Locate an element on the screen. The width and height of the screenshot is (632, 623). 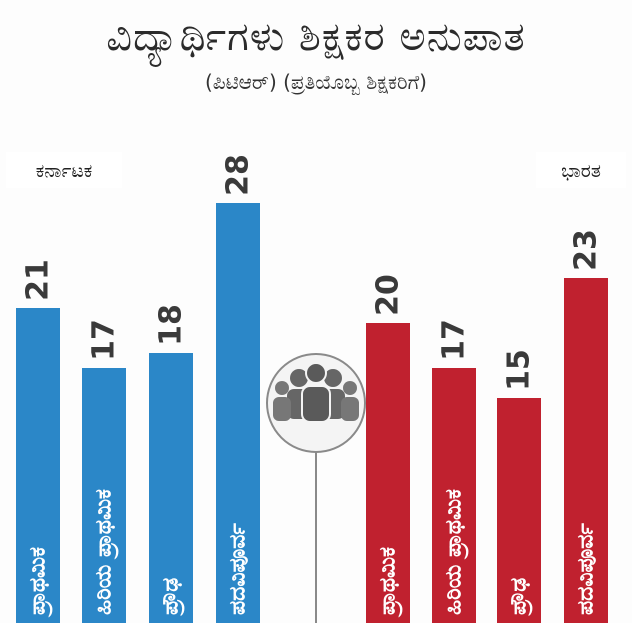
region-label: ಭಾರತ is located at coordinates (581, 171).